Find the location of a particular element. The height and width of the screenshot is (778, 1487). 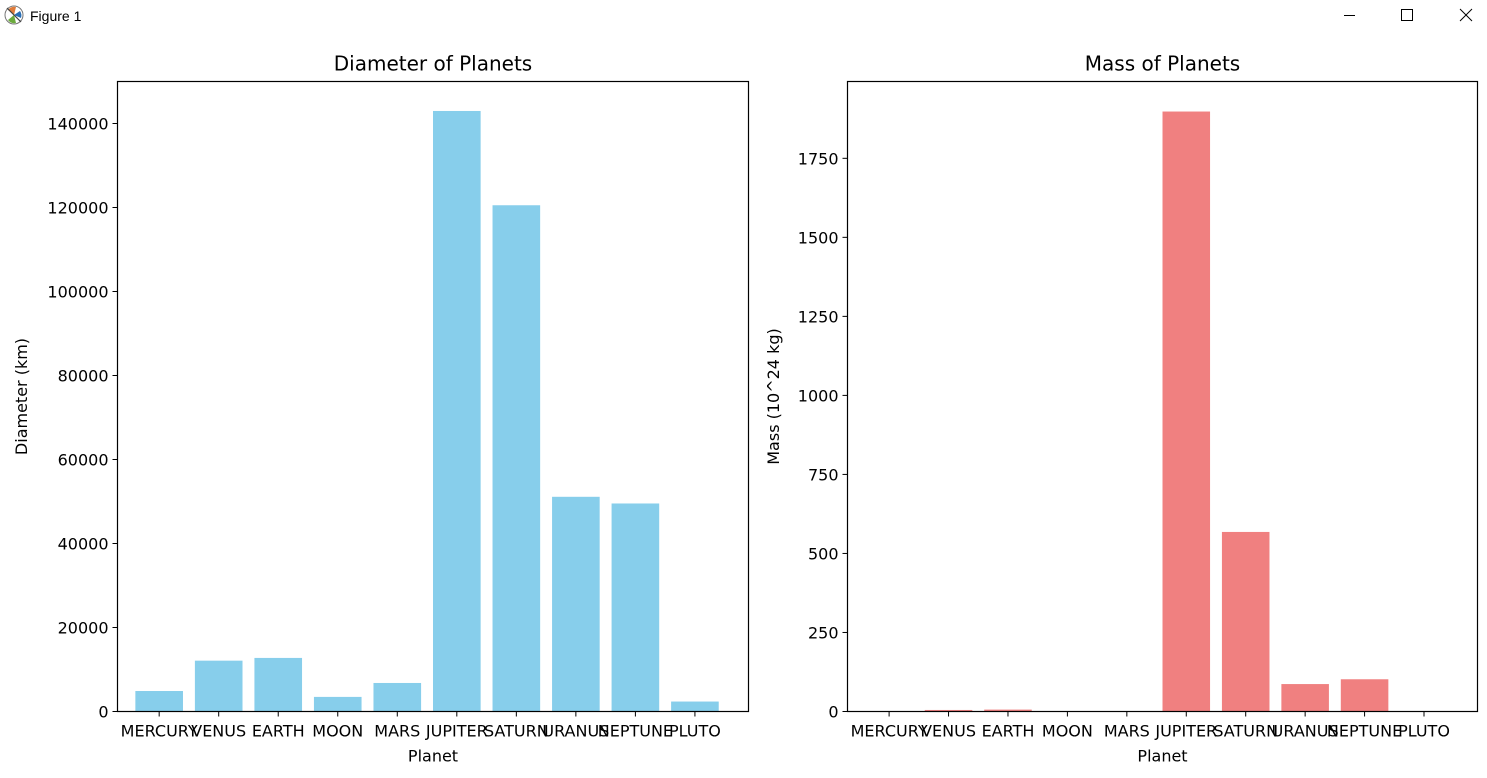

bar-mars is located at coordinates (397, 697).